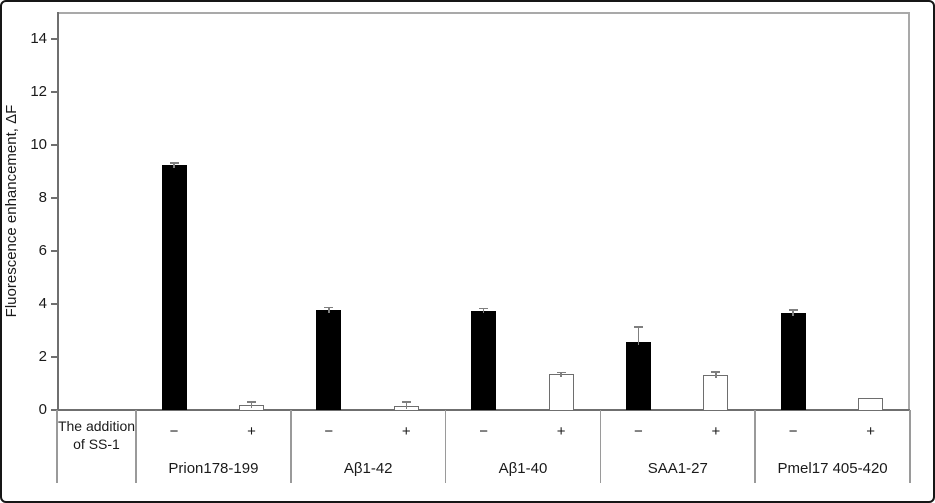  What do you see at coordinates (368, 468) in the screenshot?
I see `category-label: Aβ1-42` at bounding box center [368, 468].